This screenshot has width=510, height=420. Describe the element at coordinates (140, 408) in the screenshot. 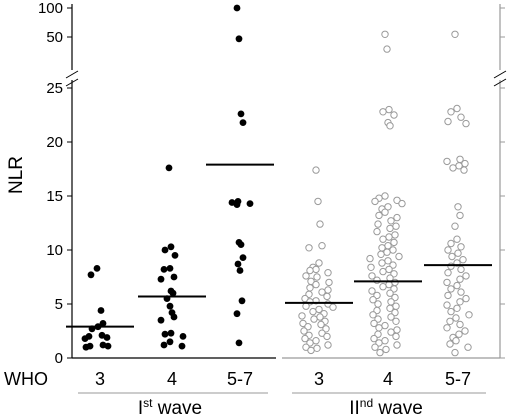

I see `group-label-main: I` at that location.